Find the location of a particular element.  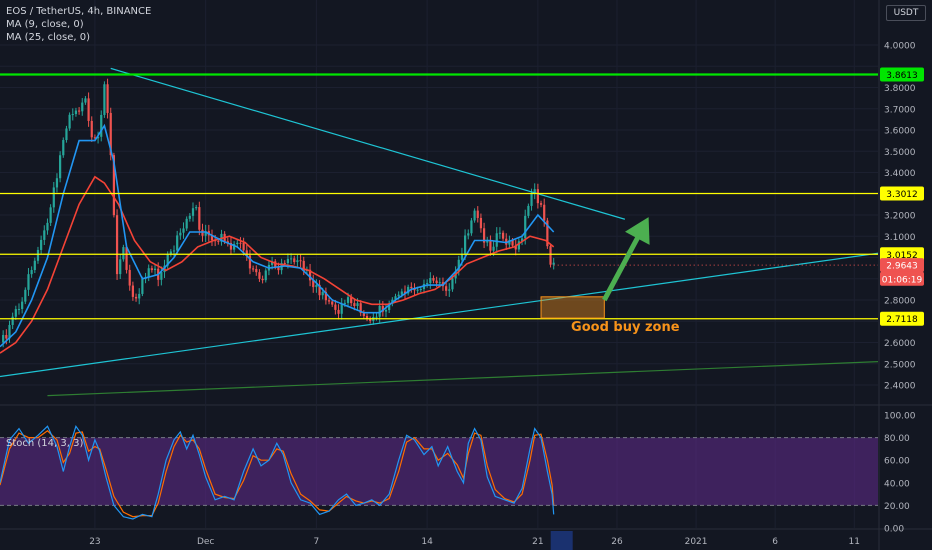

stoch-tick-label: 60.00 is located at coordinates (897, 462).